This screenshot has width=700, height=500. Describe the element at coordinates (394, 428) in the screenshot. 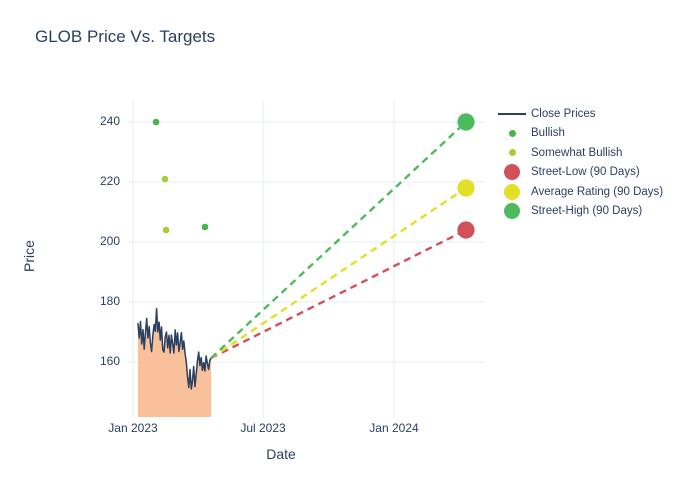

I see `x-tick-jan-2024: Jan 2024` at that location.